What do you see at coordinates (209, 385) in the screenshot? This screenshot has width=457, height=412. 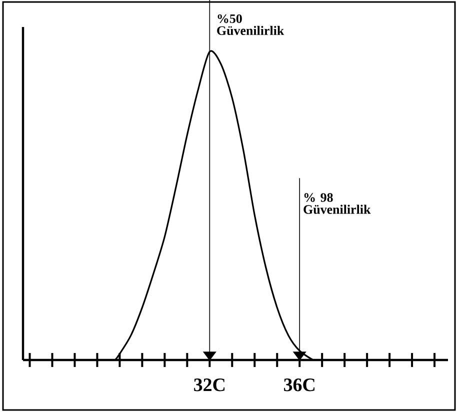 I see `x-tick-label: 32C` at bounding box center [209, 385].